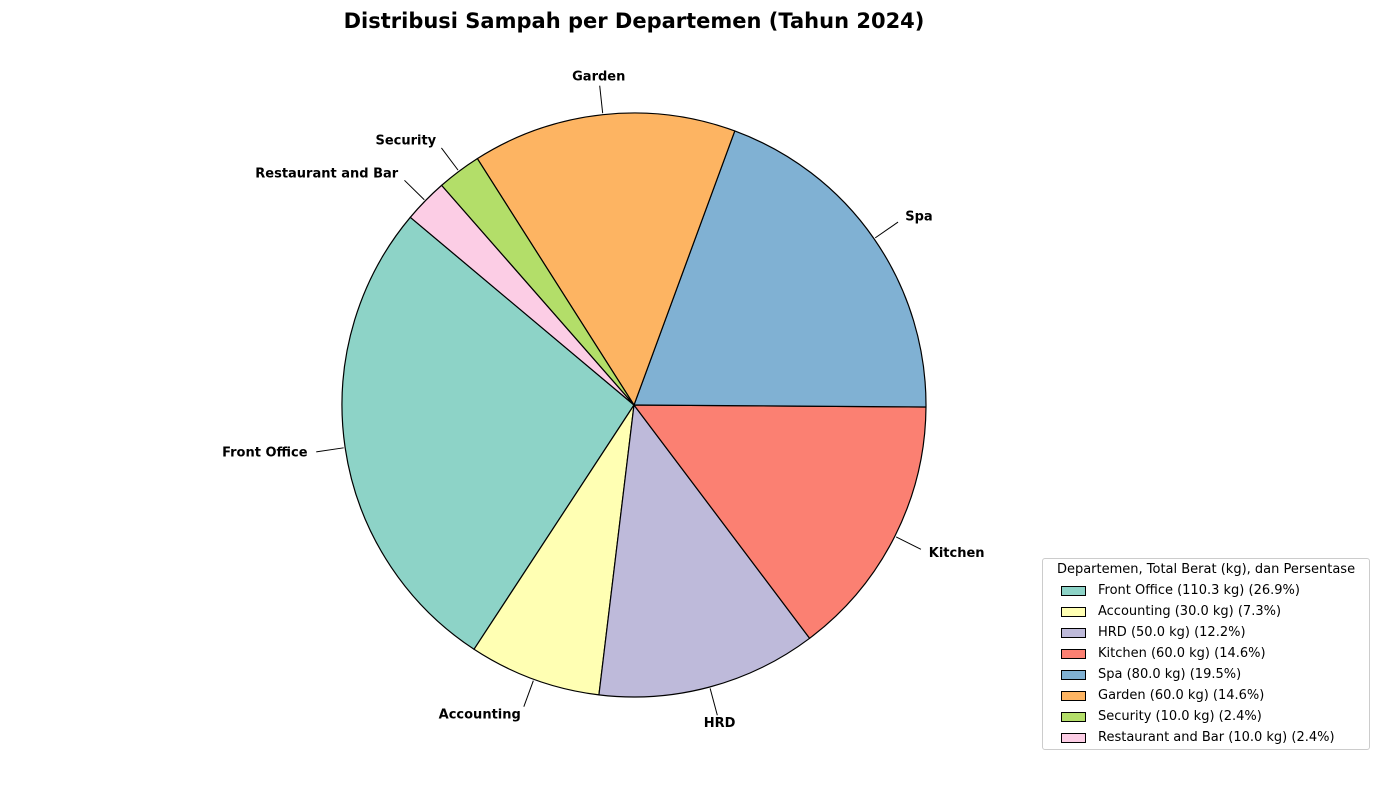 The height and width of the screenshot is (800, 1400). What do you see at coordinates (554, 550) in the screenshot?
I see `pie-slice-accounting` at bounding box center [554, 550].